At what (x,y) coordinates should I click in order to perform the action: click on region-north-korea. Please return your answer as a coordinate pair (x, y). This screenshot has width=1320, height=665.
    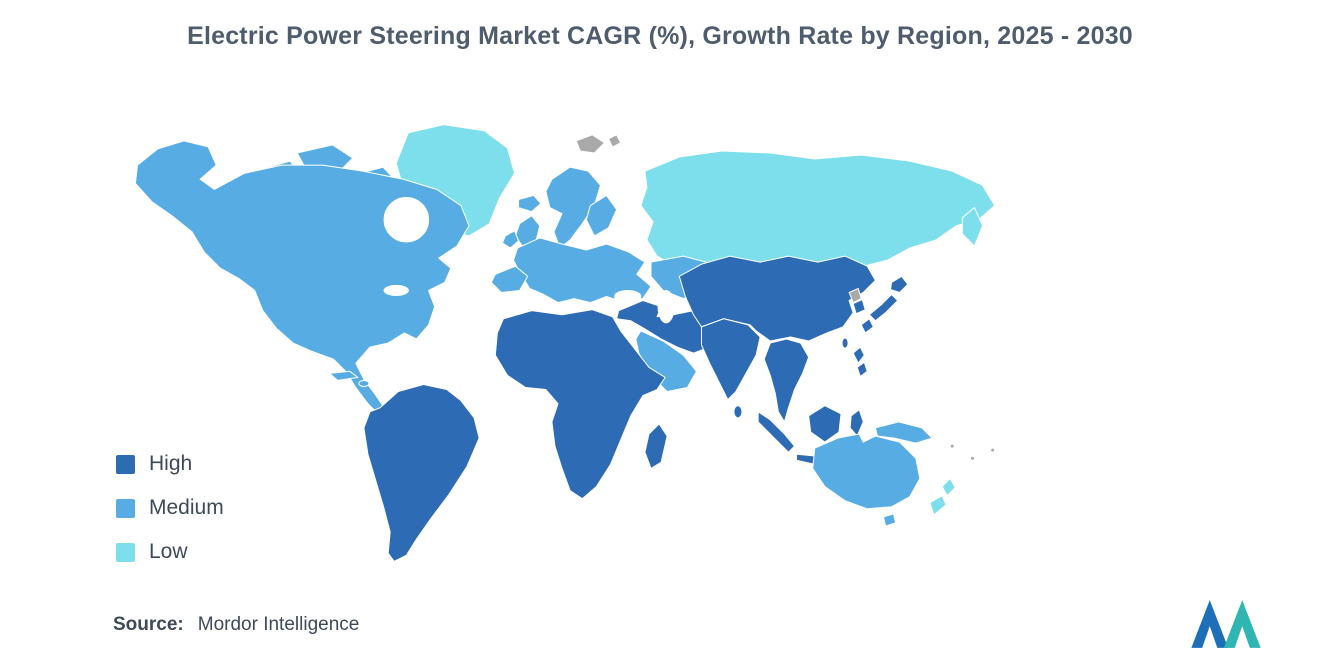
    Looking at the image, I should click on (855, 295).